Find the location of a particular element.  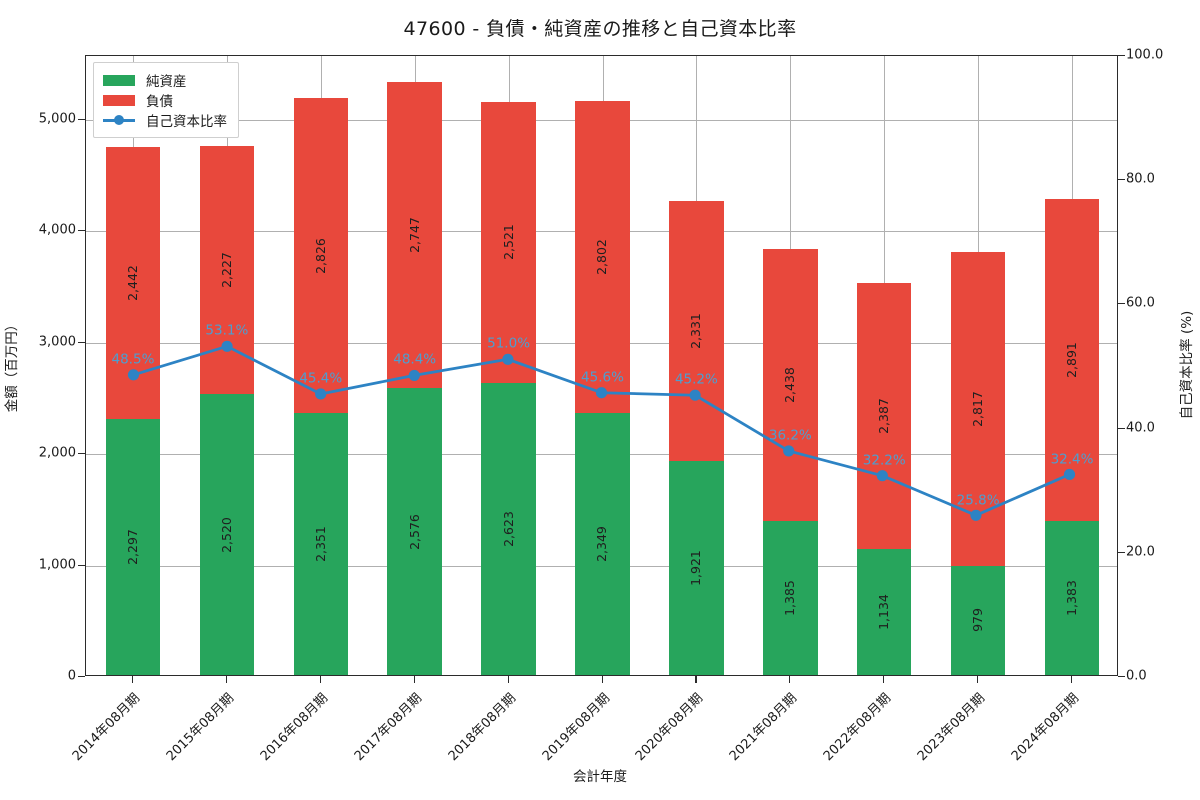

bar-group: 1,921 2,331 is located at coordinates (696, 364).